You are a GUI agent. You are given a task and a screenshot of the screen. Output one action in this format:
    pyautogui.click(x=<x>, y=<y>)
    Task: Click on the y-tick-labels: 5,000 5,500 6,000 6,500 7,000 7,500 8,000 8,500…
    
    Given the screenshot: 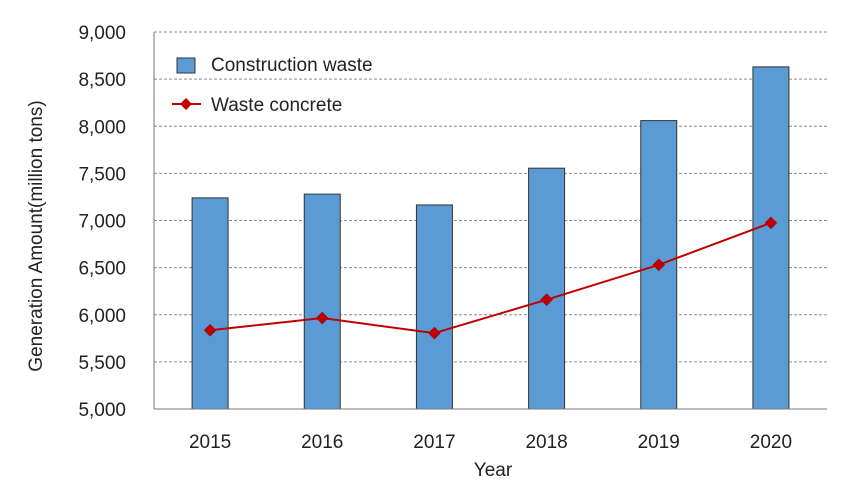 What is the action you would take?
    pyautogui.click(x=102, y=222)
    